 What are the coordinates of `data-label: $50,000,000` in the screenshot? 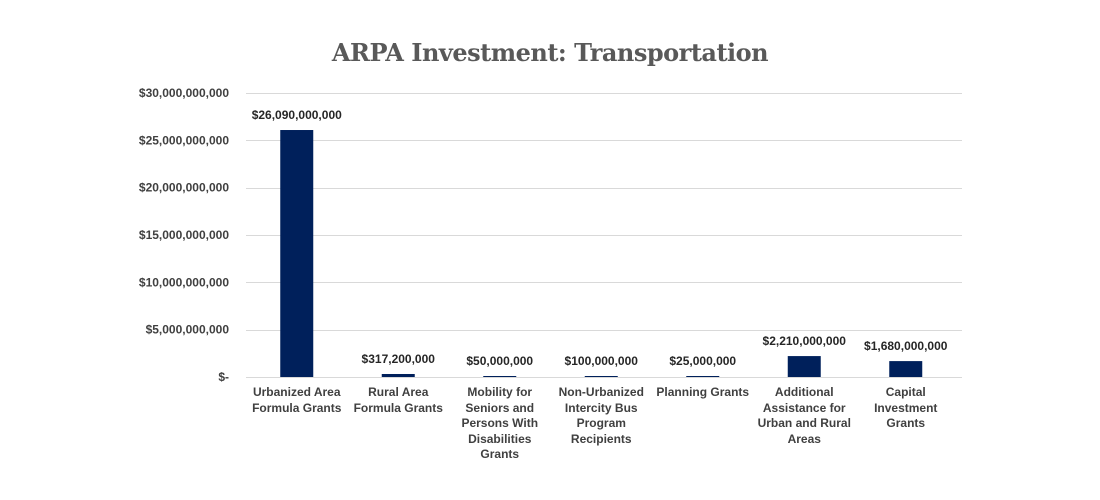 It's located at (499, 361).